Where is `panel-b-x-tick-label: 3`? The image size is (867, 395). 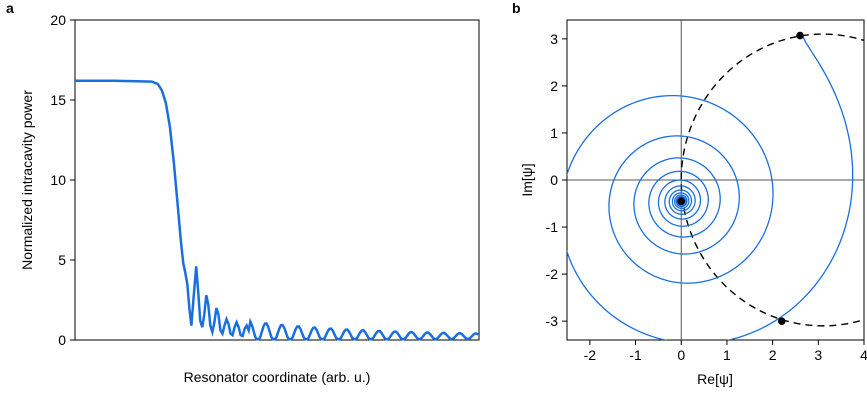
panel-b-x-tick-label: 3 is located at coordinates (818, 355).